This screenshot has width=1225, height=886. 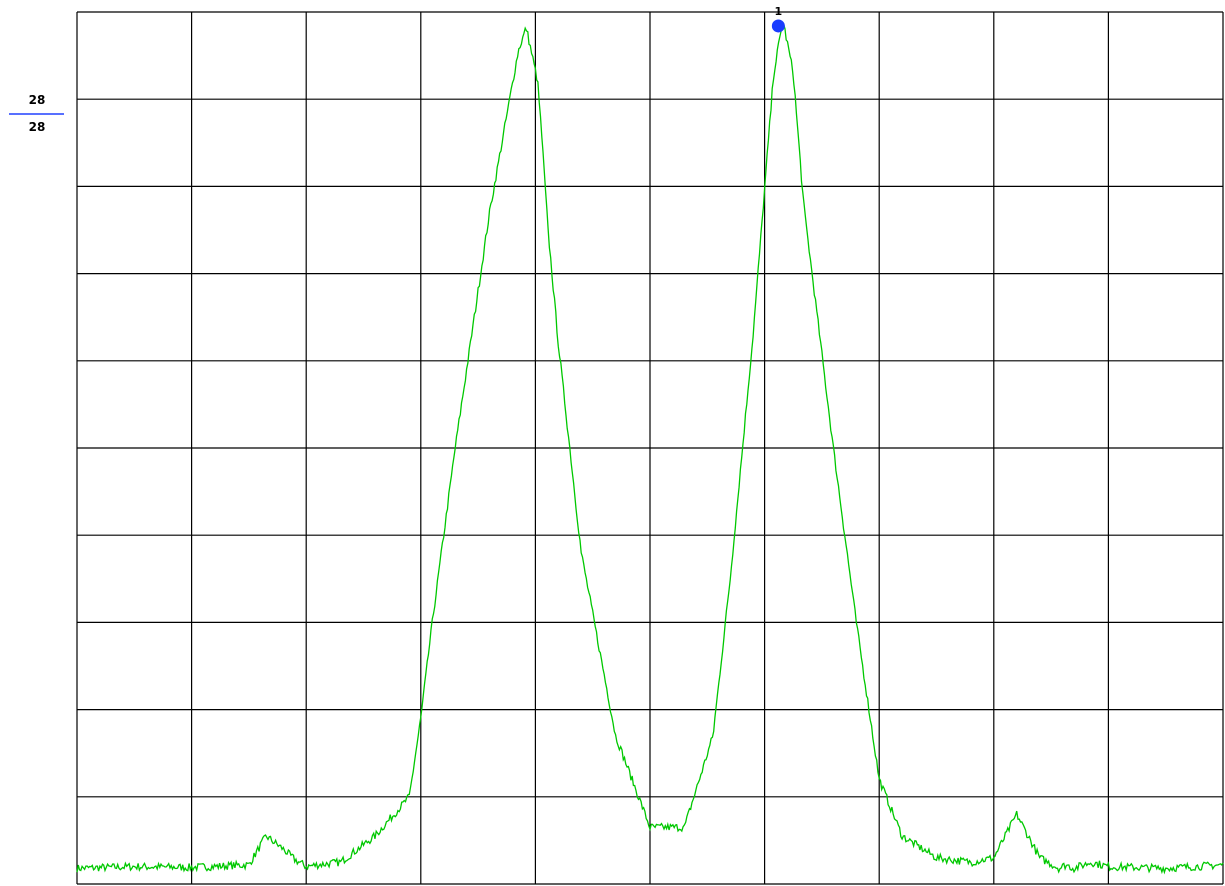 What do you see at coordinates (37, 100) in the screenshot?
I see `reference-level-top: 28` at bounding box center [37, 100].